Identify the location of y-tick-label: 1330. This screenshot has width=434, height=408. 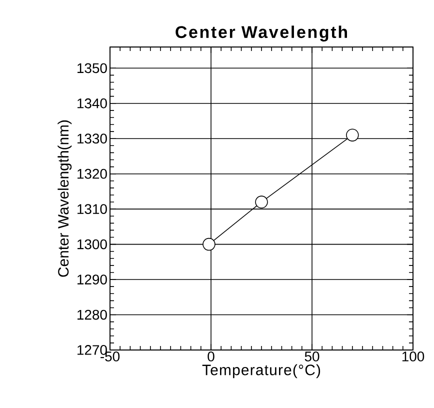
(92, 139).